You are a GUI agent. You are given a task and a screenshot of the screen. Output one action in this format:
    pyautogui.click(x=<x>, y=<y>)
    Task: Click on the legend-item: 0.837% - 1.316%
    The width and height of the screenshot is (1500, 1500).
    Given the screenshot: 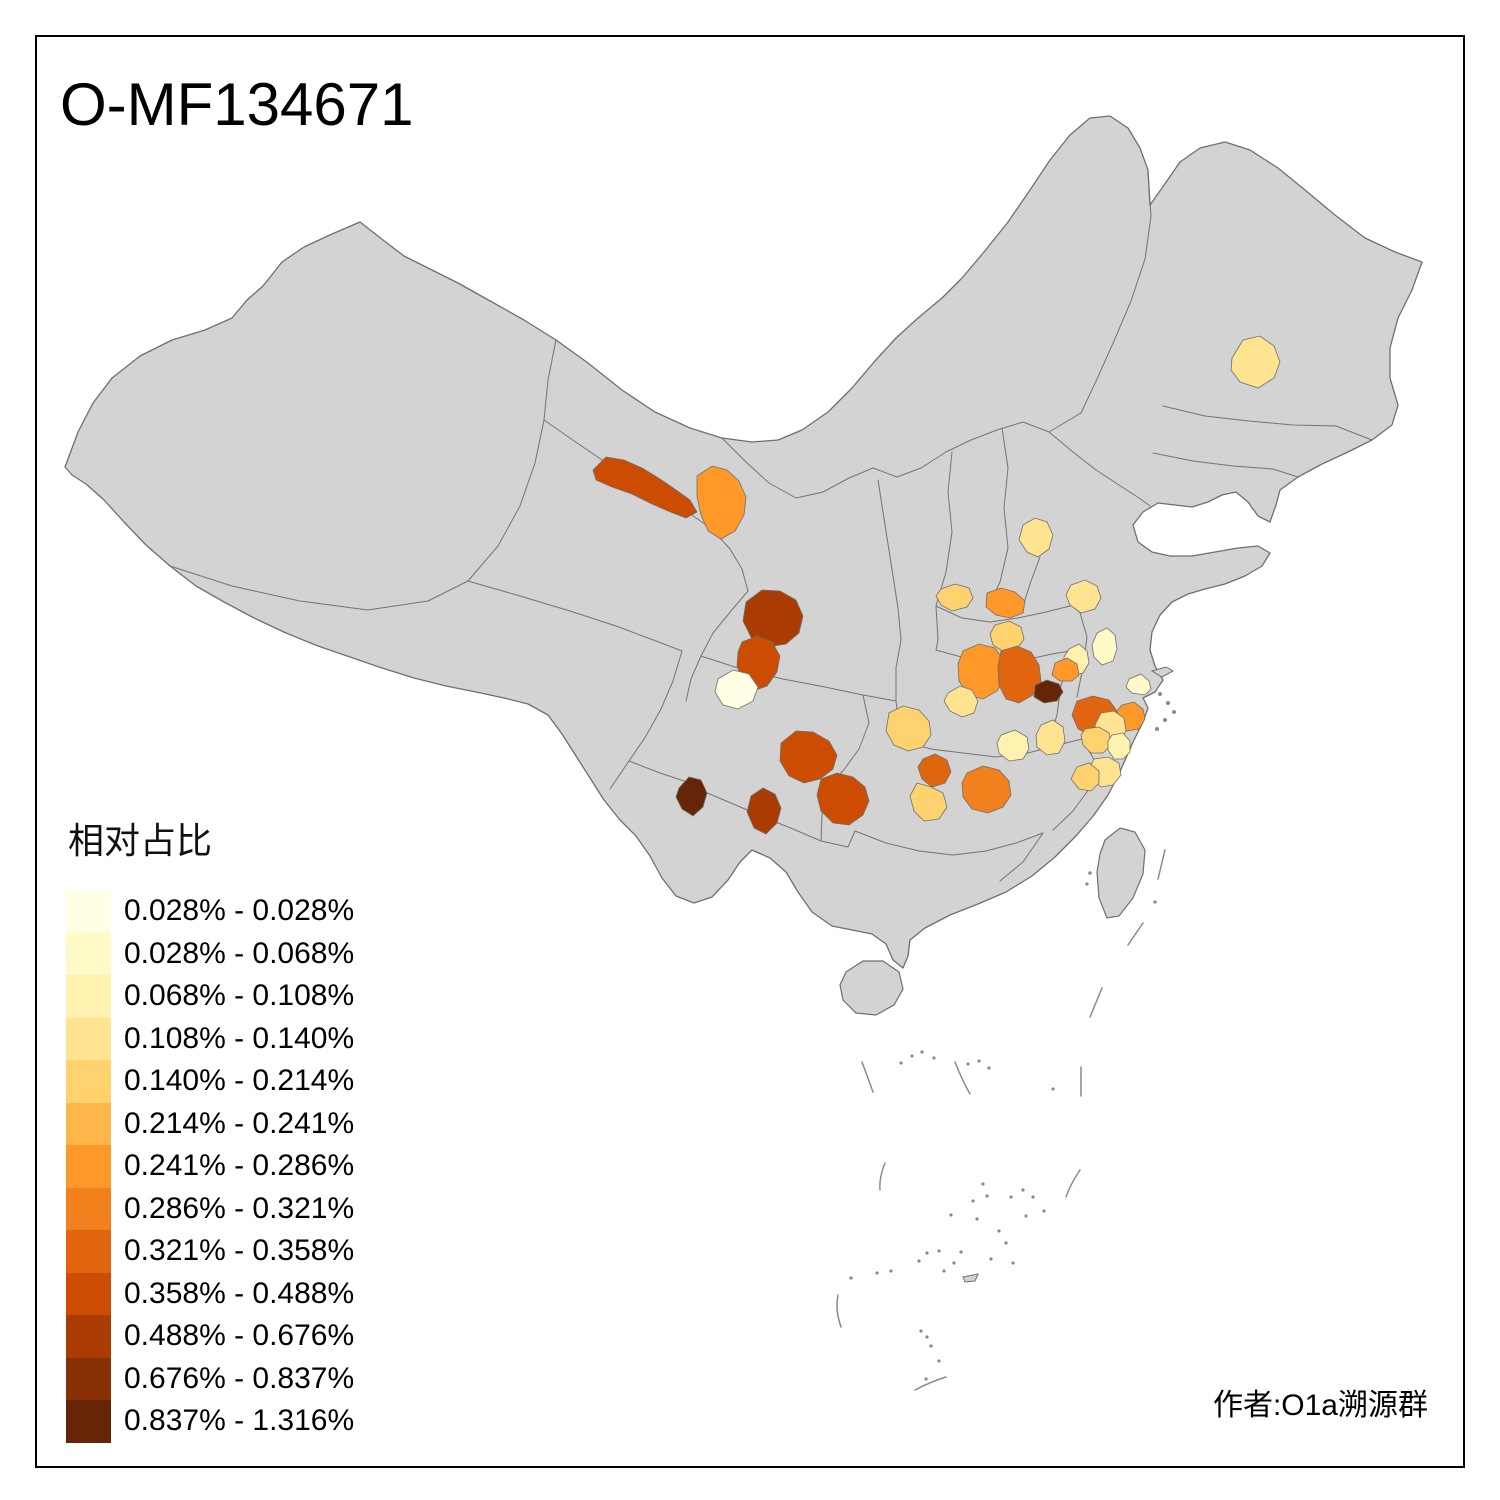 What is the action you would take?
    pyautogui.click(x=281, y=1421)
    